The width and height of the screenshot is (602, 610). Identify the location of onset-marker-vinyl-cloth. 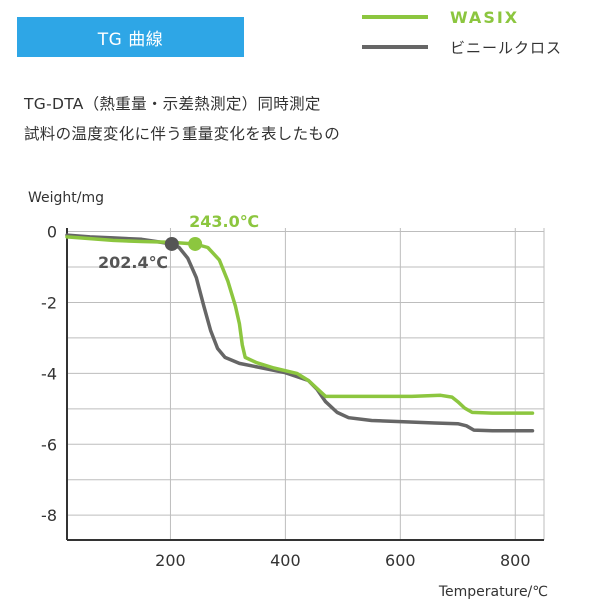
(171, 243).